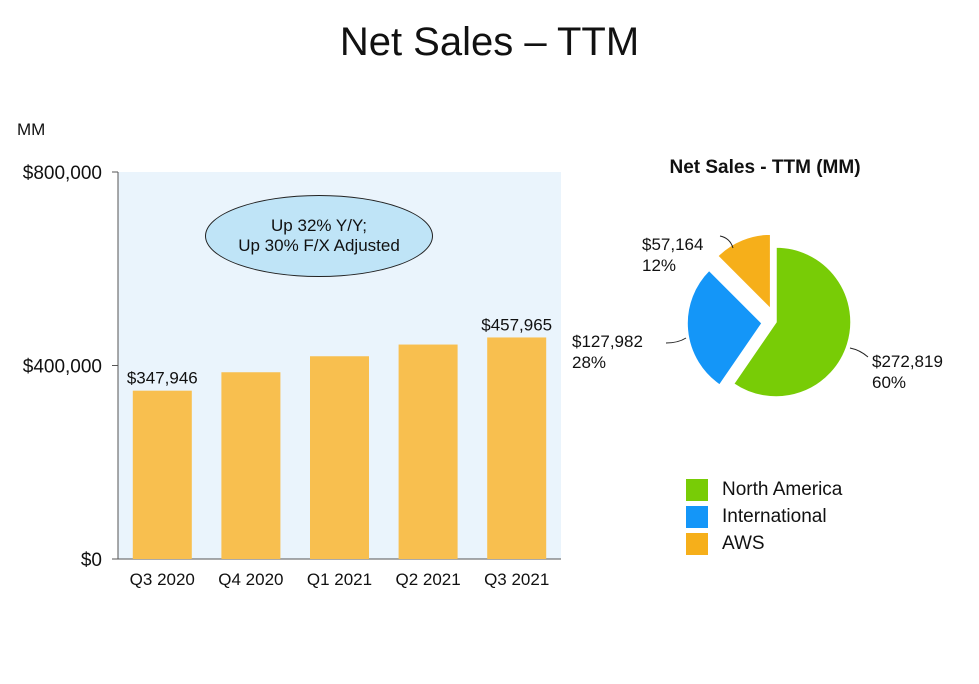 This screenshot has height=684, width=979. Describe the element at coordinates (516, 324) in the screenshot. I see `bar-data-label: $457,965` at that location.